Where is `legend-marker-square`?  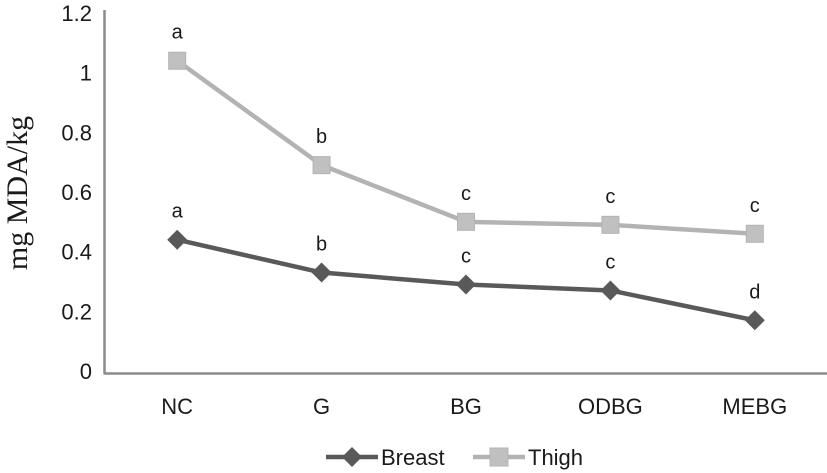 legend-marker-square is located at coordinates (499, 457).